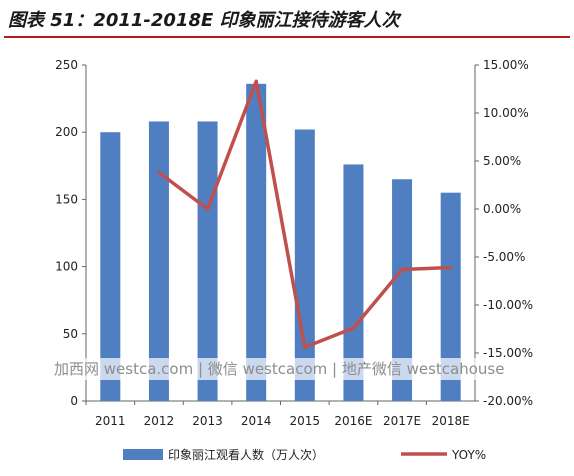 Image resolution: width=574 pixels, height=476 pixels. Describe the element at coordinates (110, 421) in the screenshot. I see `x-tick-label: 2011` at that location.